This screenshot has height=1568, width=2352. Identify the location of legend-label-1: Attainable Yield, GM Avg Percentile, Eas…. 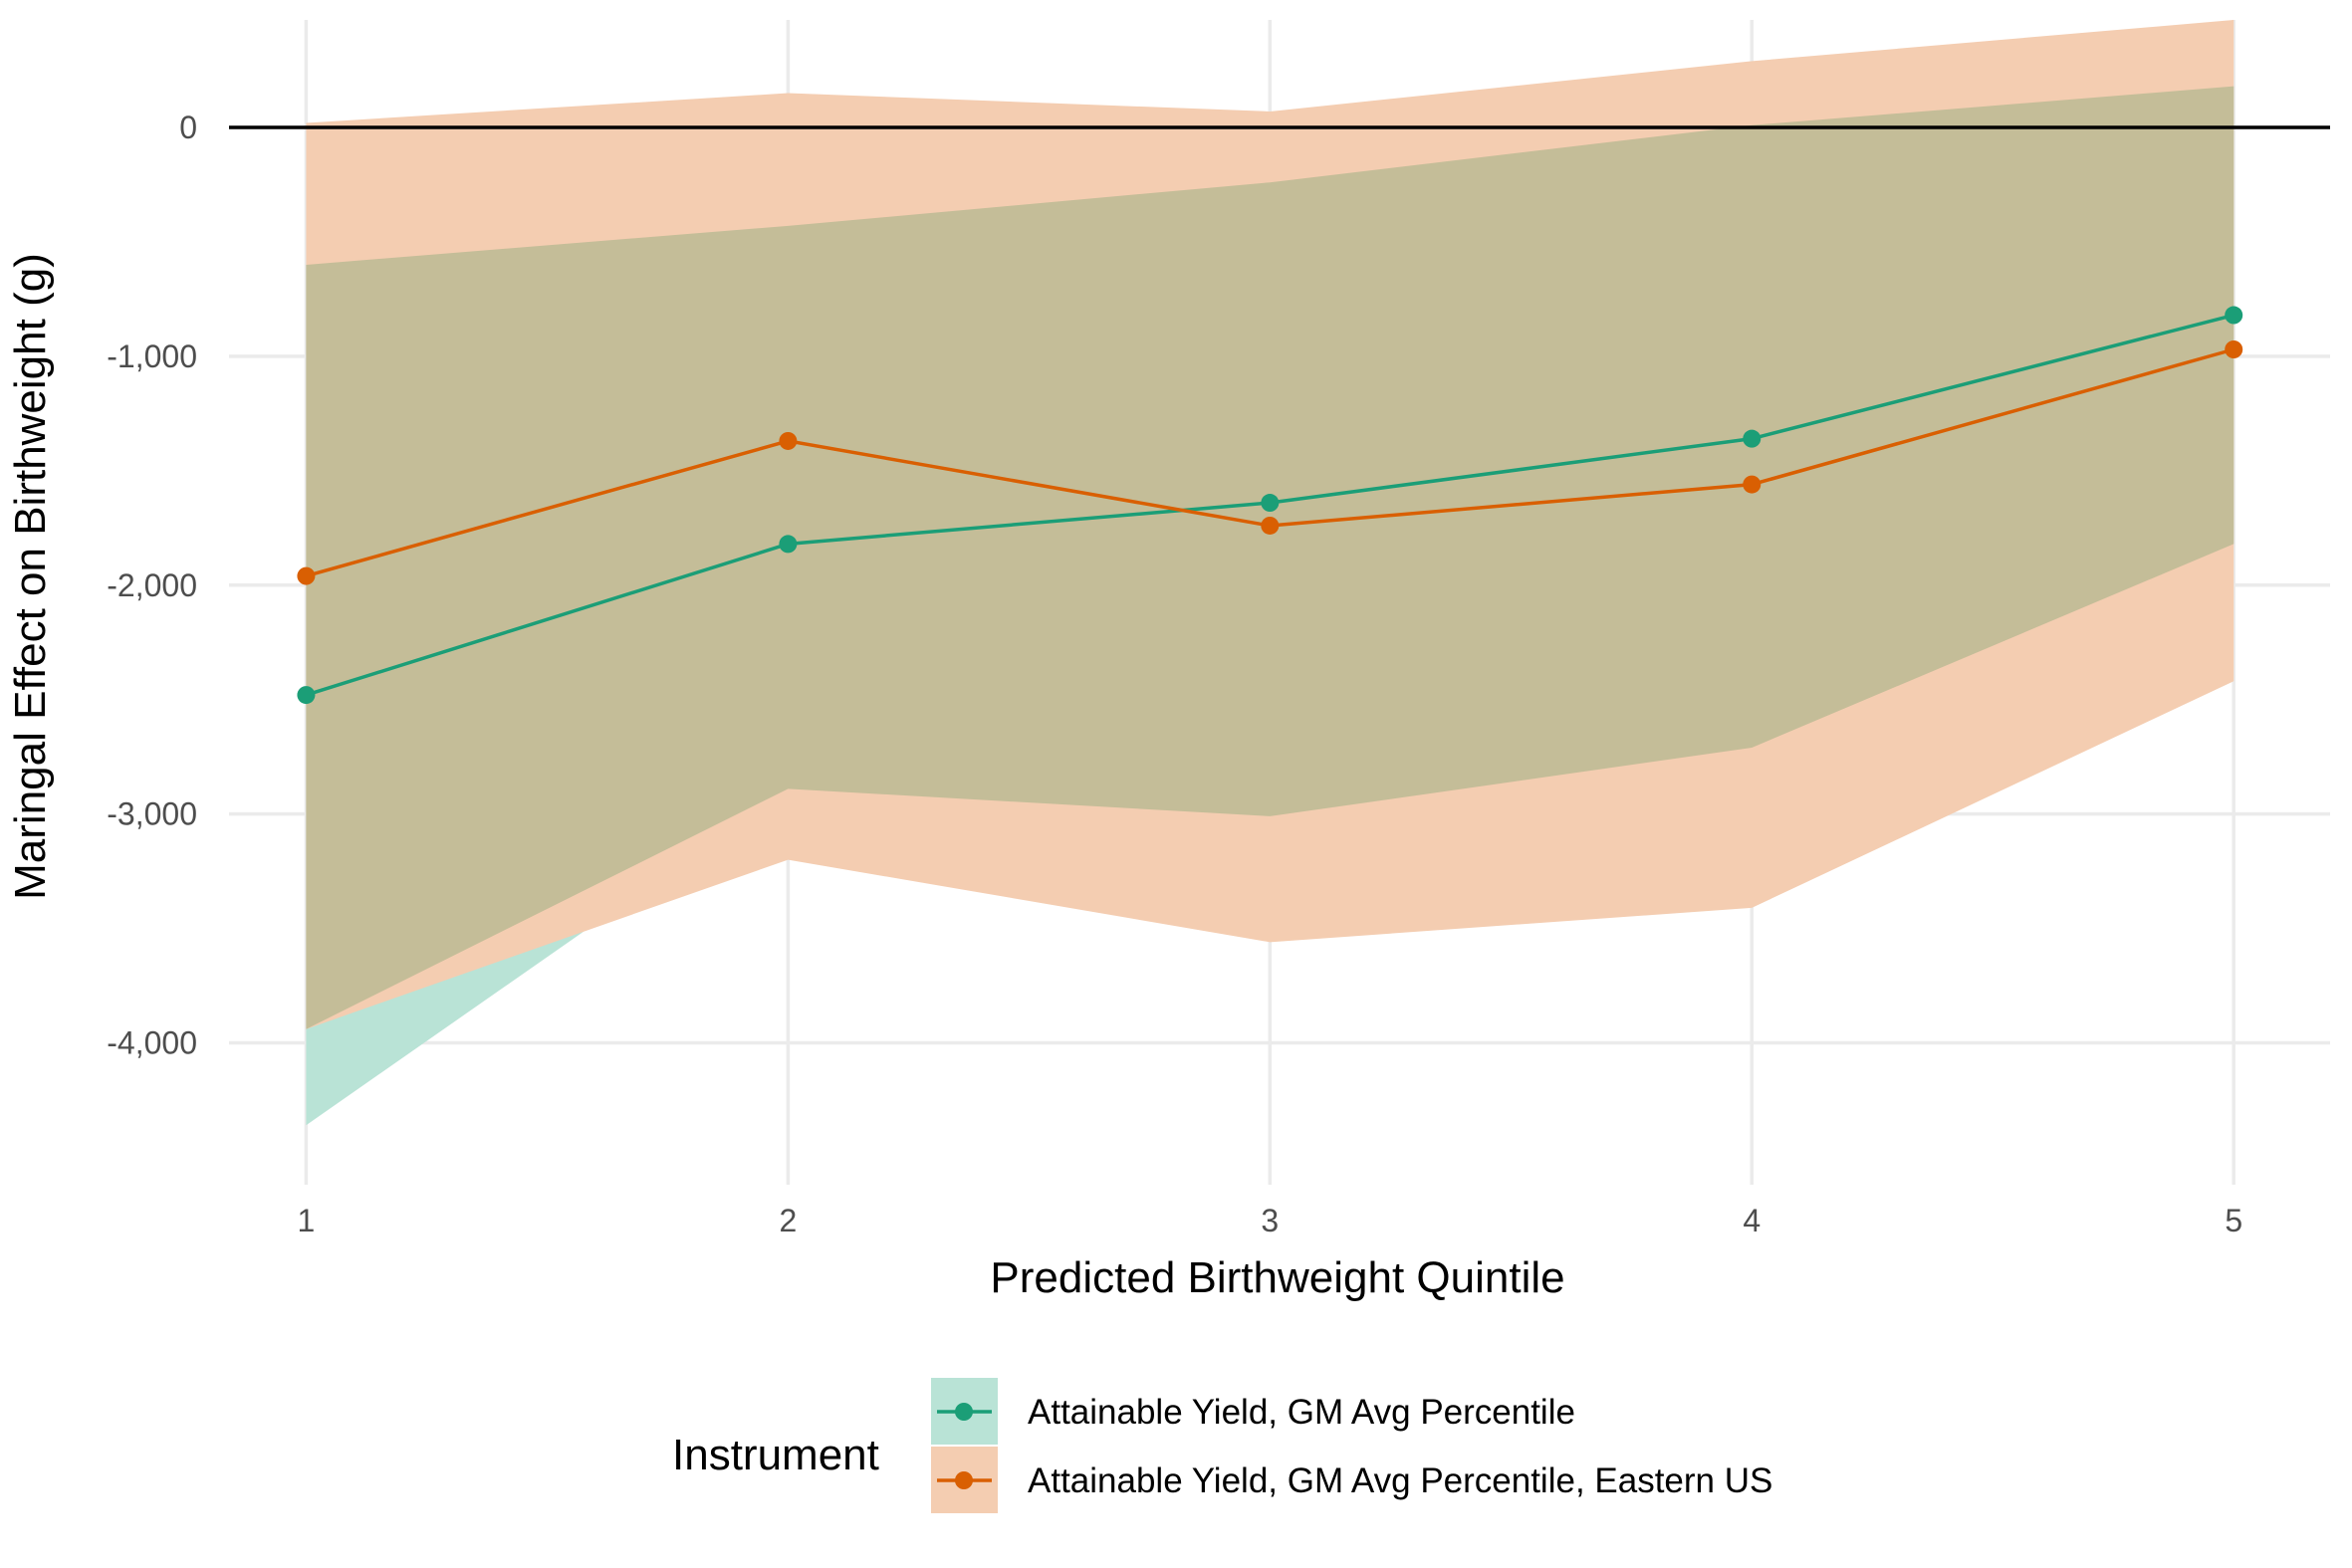
(1400, 1481).